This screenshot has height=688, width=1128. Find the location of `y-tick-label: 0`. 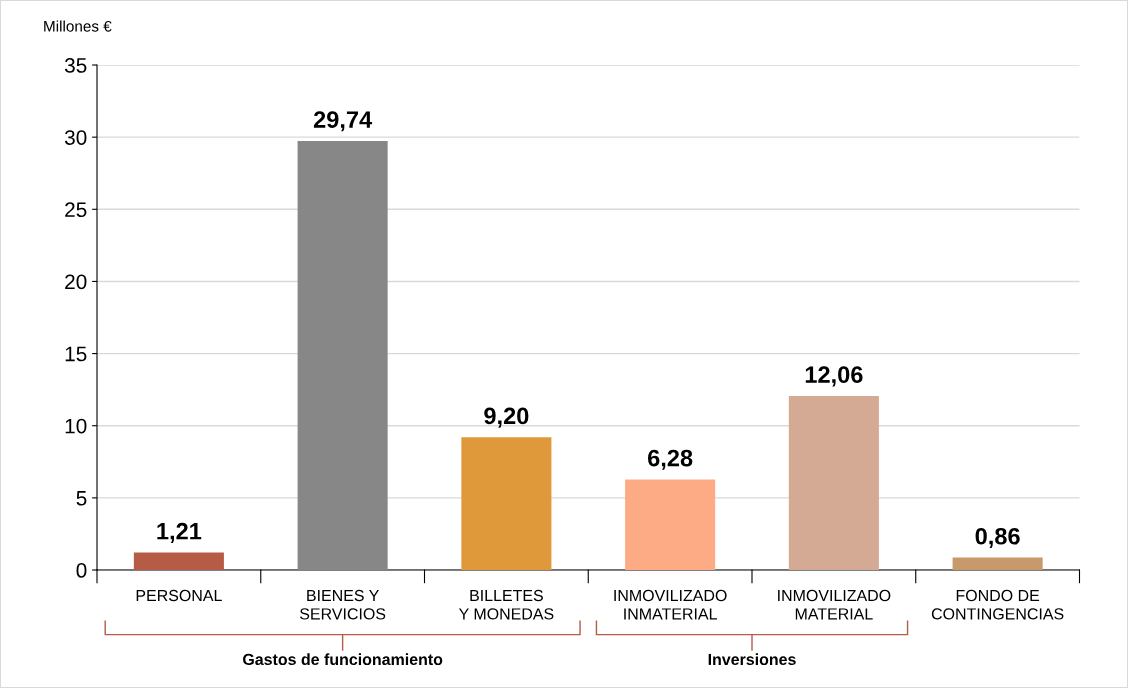

y-tick-label: 0 is located at coordinates (81, 570).